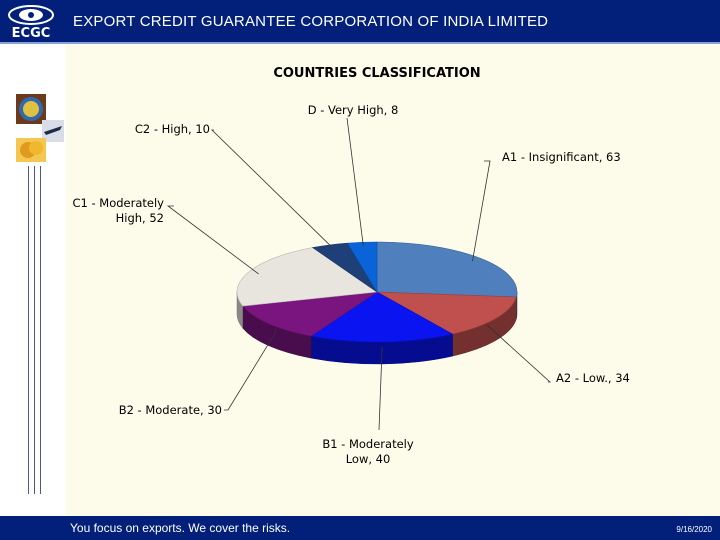  Describe the element at coordinates (376, 73) in the screenshot. I see `chart-title: COUNTRIES CLASSIFICATION` at that location.